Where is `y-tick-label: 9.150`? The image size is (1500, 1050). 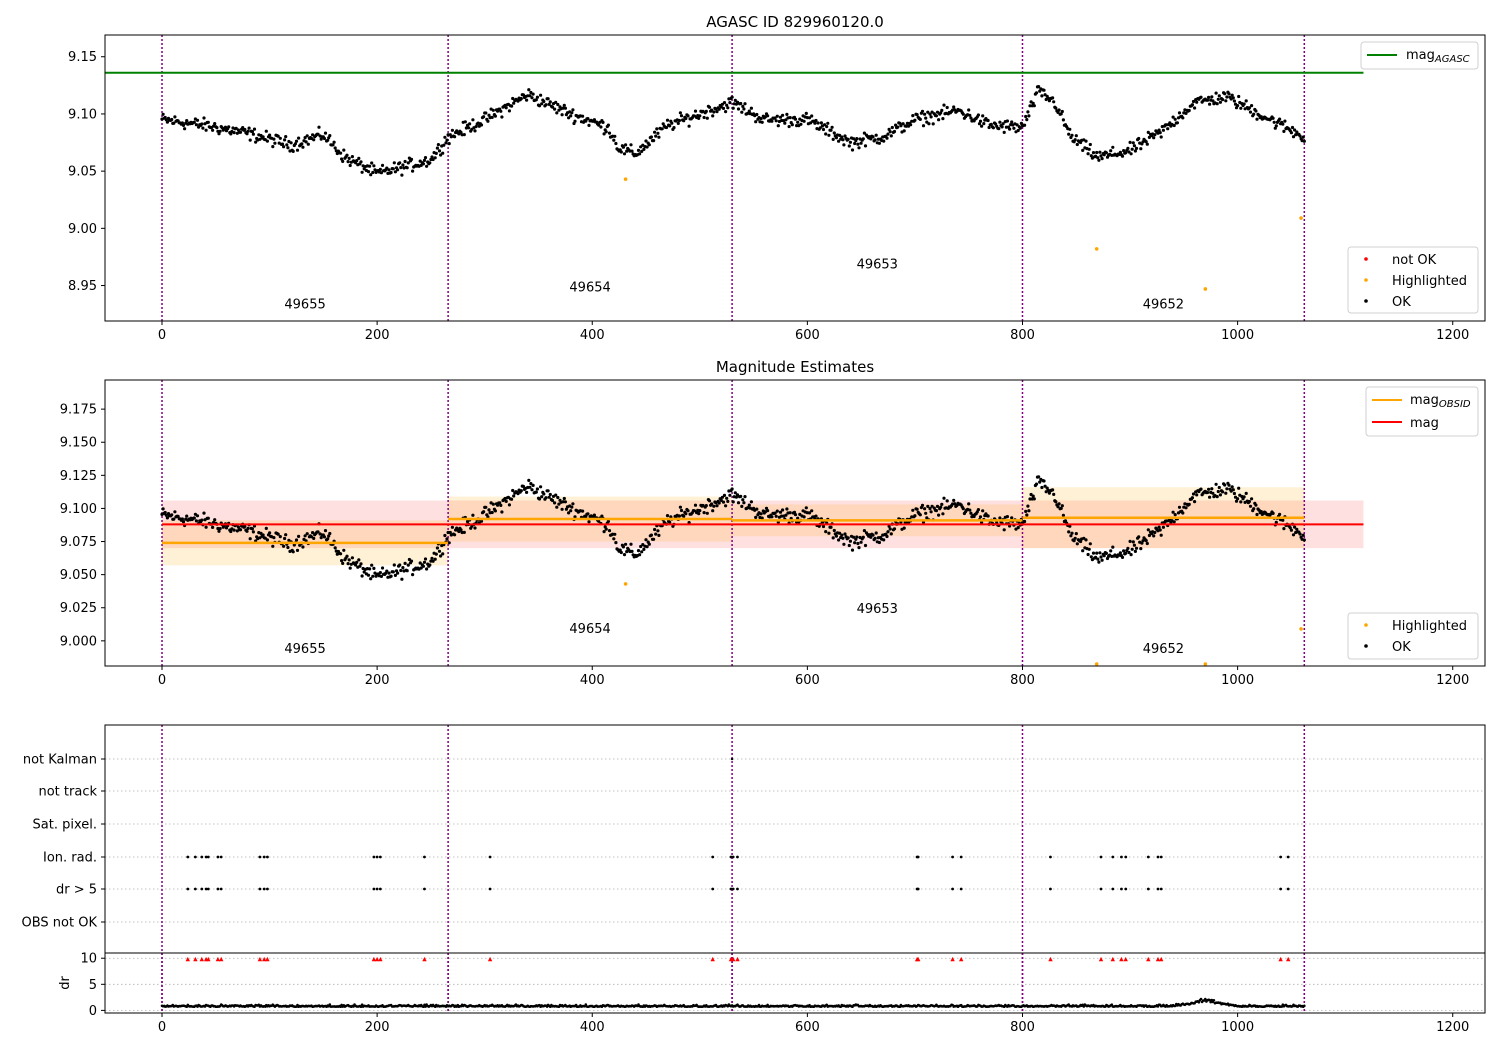
y-tick-label: 9.150 is located at coordinates (78, 443).